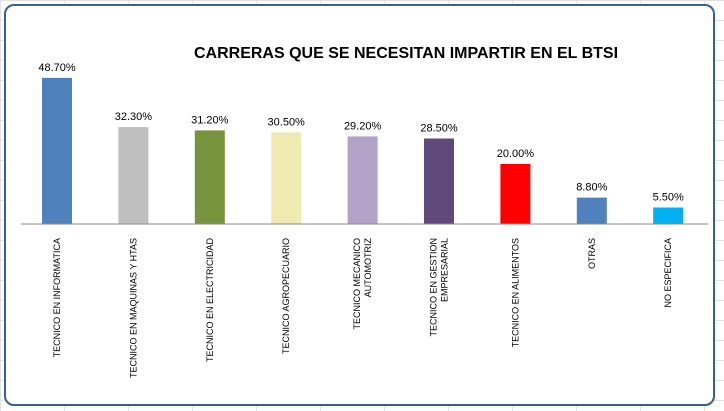 This screenshot has height=411, width=724. Describe the element at coordinates (362, 284) in the screenshot. I see `x-tick-label-4: TECNICO MECANICOAUTOMOTRIZ` at that location.